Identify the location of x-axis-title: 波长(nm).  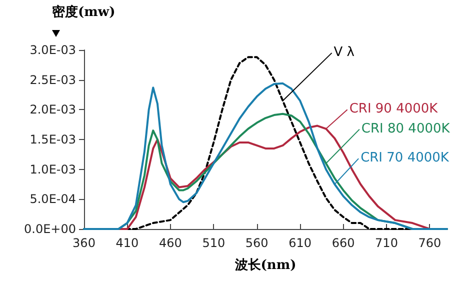
(265, 265).